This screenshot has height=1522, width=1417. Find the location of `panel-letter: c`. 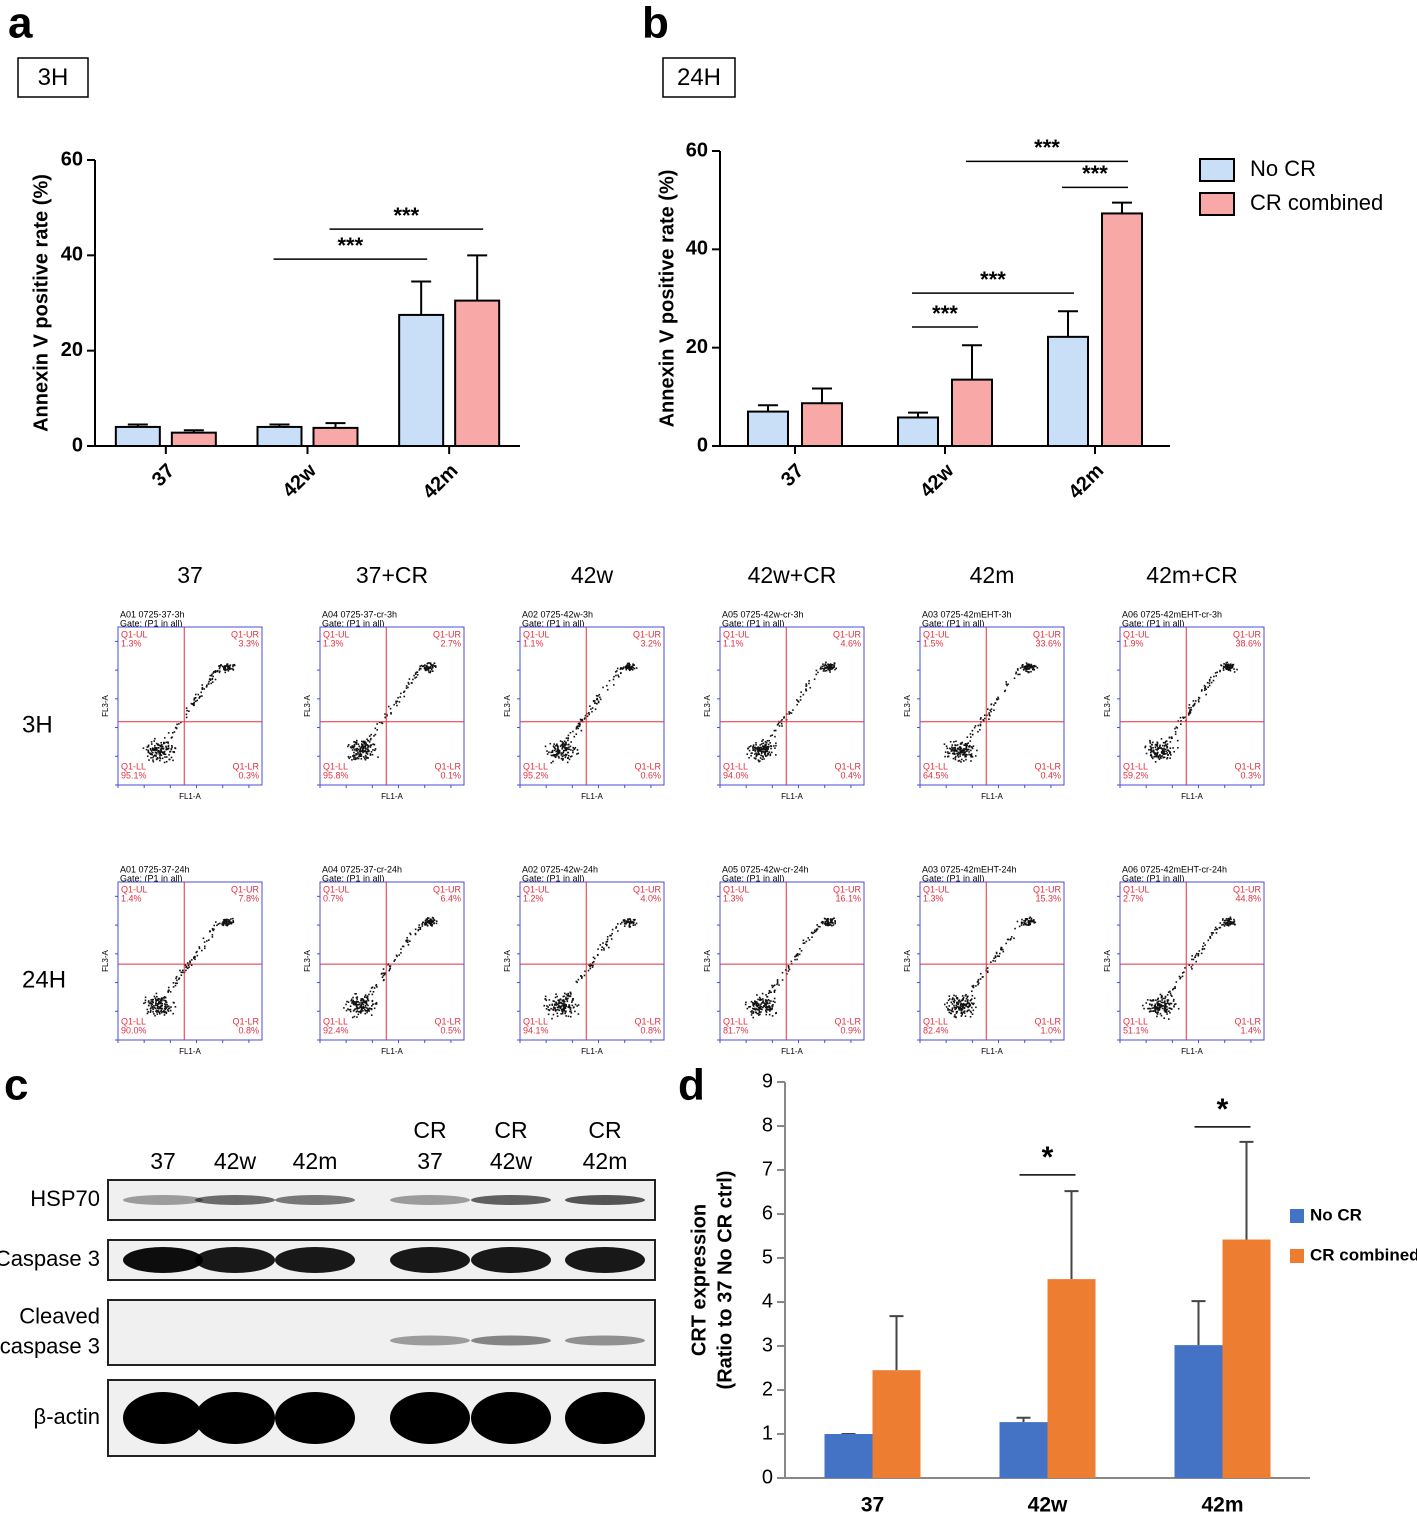

panel-letter: c is located at coordinates (16, 1085).